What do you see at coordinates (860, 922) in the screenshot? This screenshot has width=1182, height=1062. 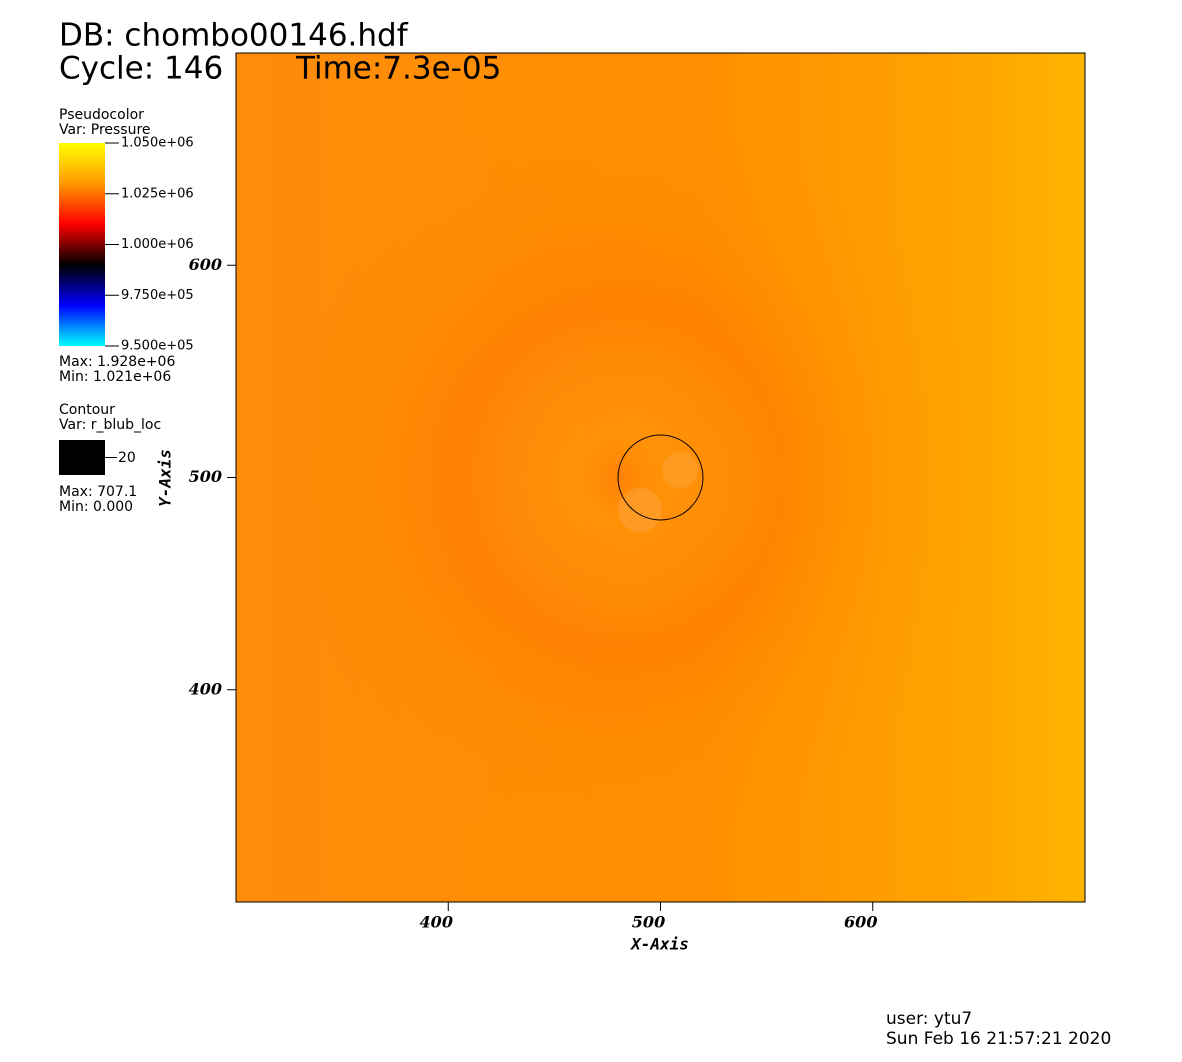 I see `x-tick-label: 600` at bounding box center [860, 922].